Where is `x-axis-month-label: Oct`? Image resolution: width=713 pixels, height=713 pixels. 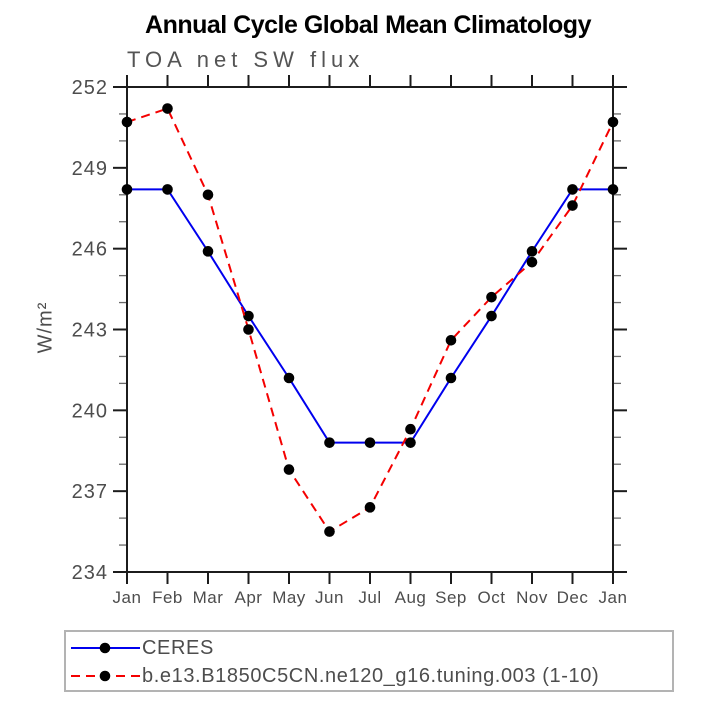
x-axis-month-label: Oct is located at coordinates (492, 597).